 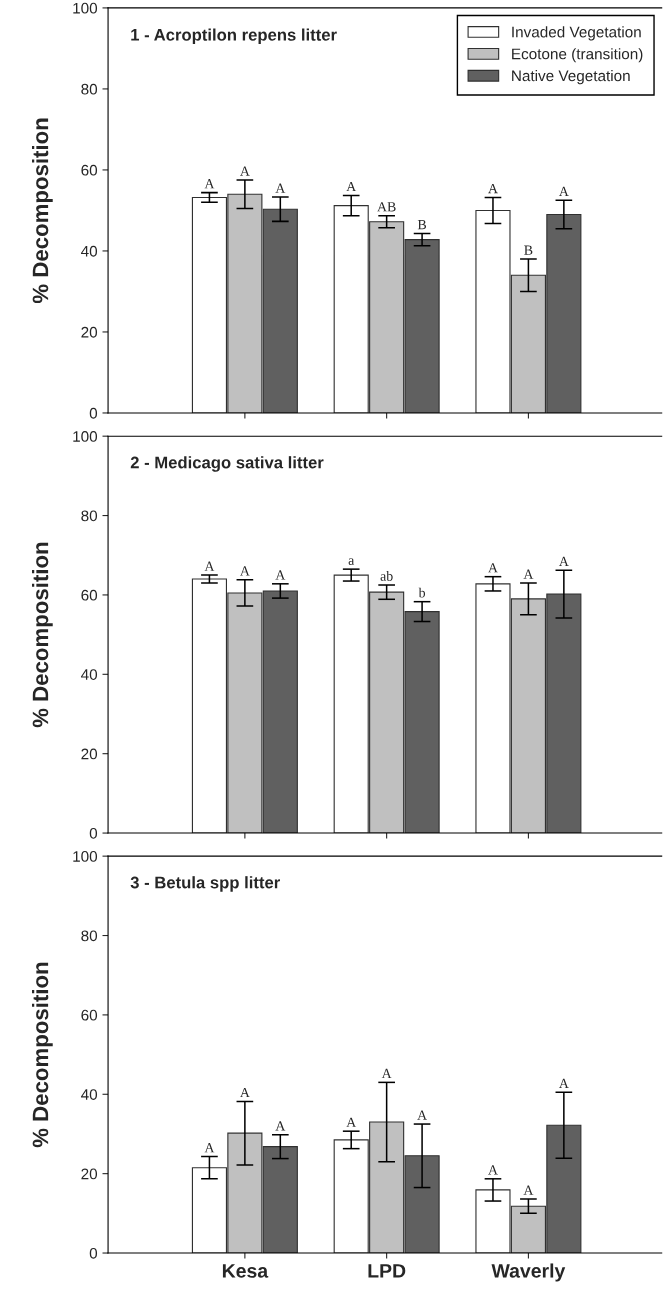 I want to click on legend-label: Invaded Vegetation, so click(x=576, y=33).